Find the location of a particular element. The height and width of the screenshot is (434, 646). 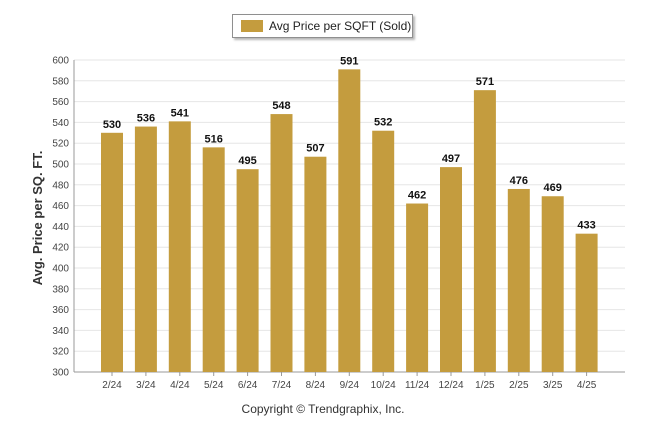

data-label: 495 is located at coordinates (247, 161).